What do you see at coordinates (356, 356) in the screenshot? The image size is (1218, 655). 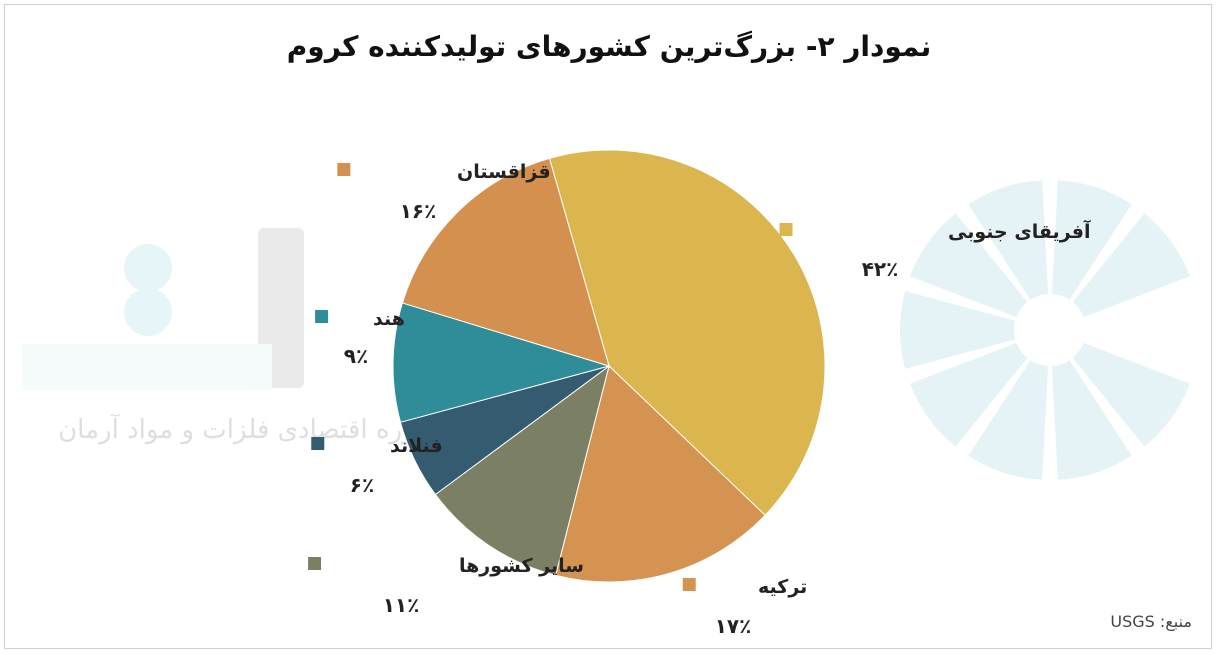 I see `data-label: ۹٪` at bounding box center [356, 356].